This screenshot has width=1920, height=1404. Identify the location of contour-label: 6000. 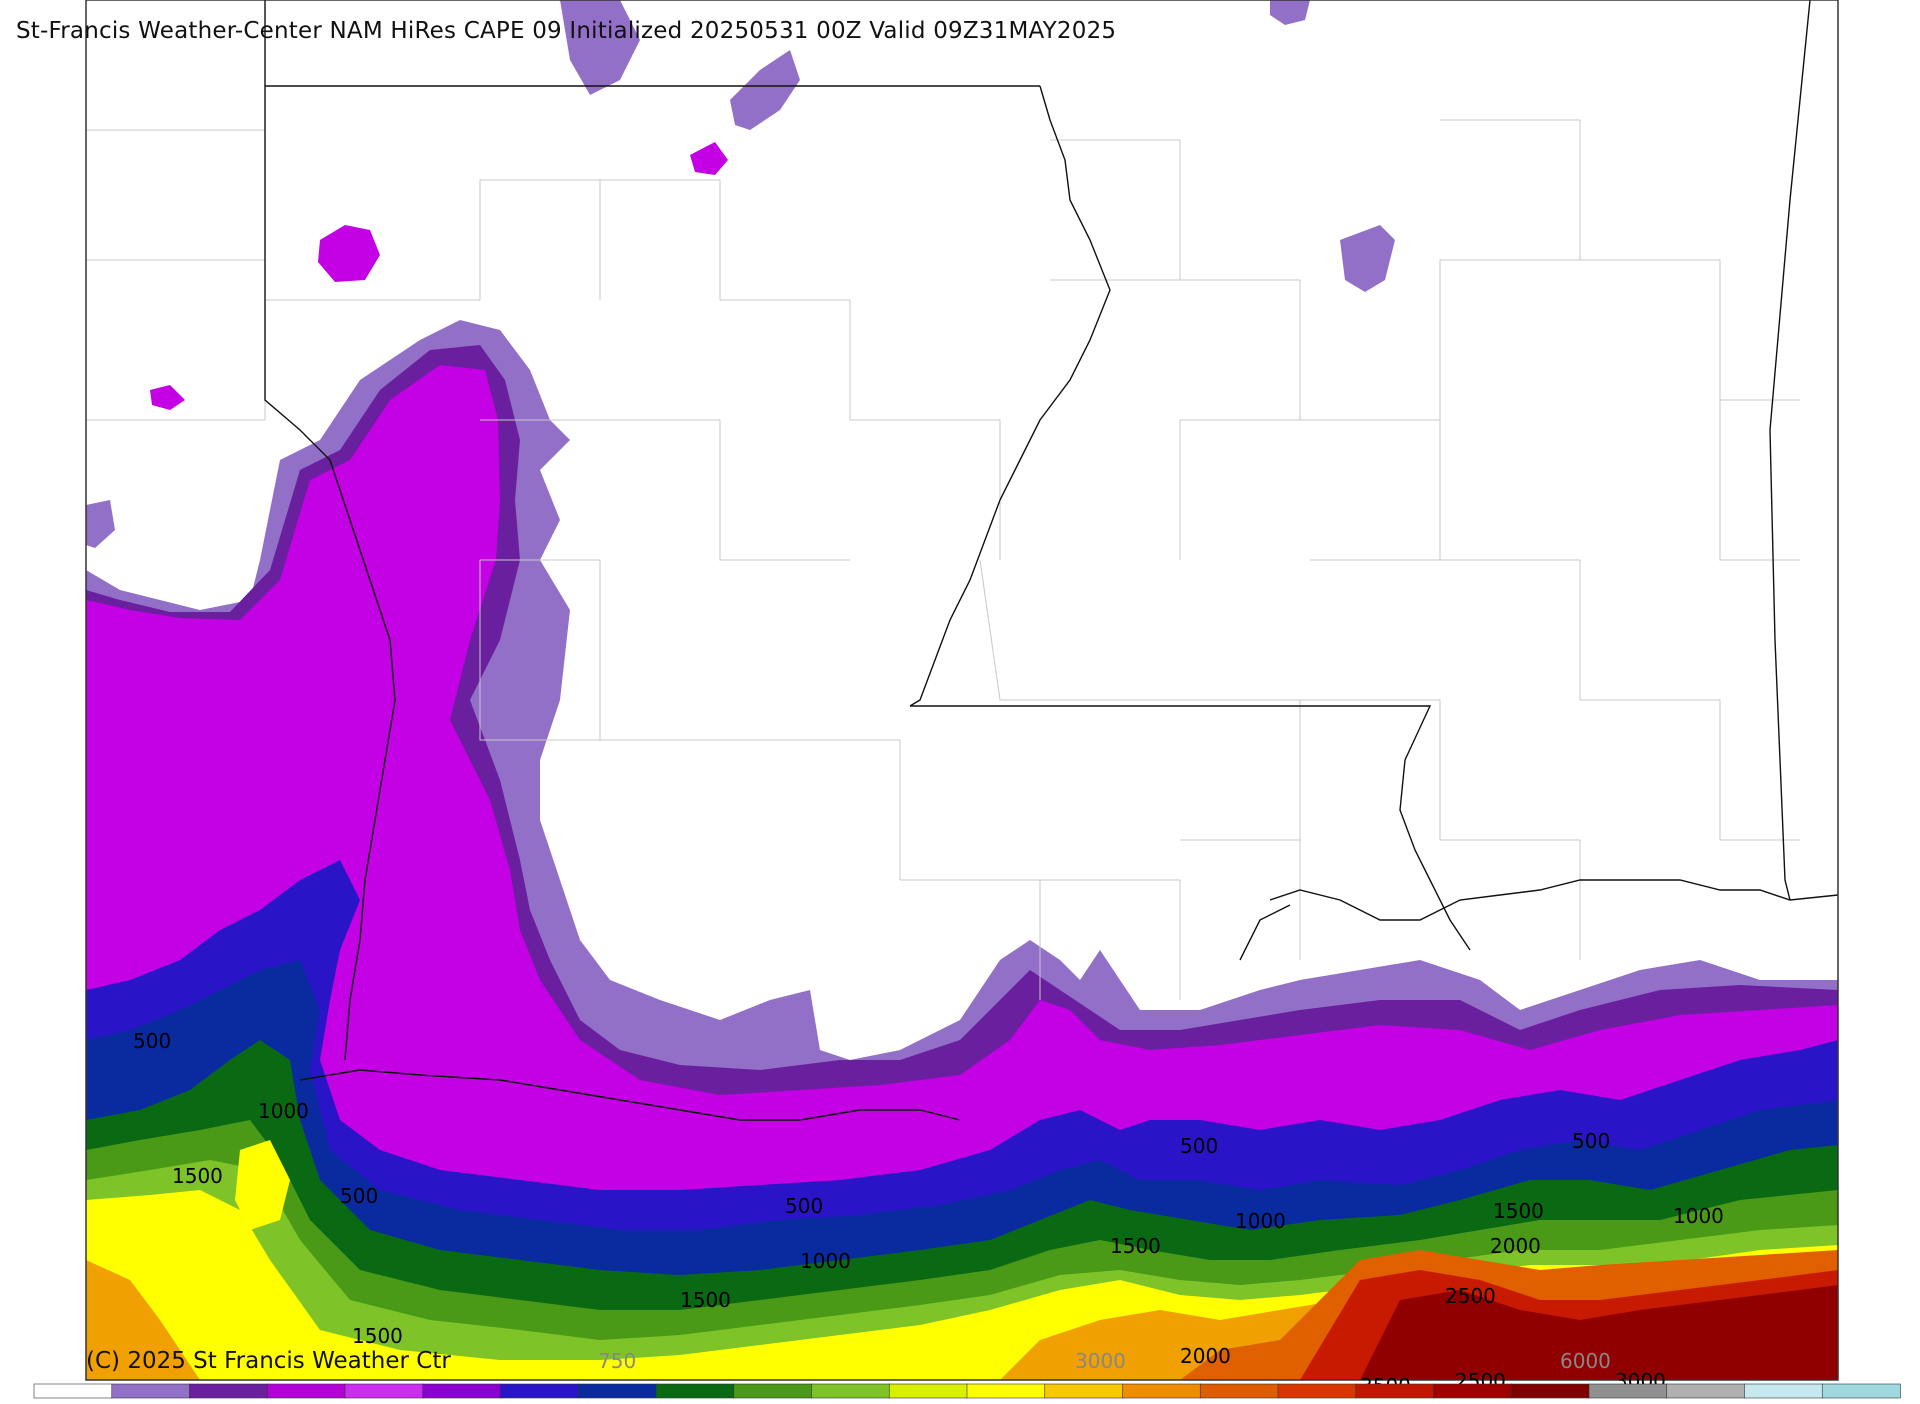
(1585, 1361).